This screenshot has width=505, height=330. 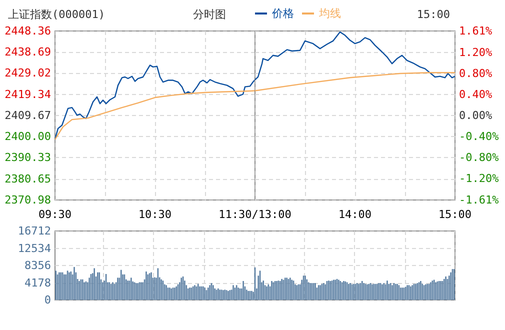 What do you see at coordinates (355, 214) in the screenshot?
I see `x-tick-label: 14:00` at bounding box center [355, 214].